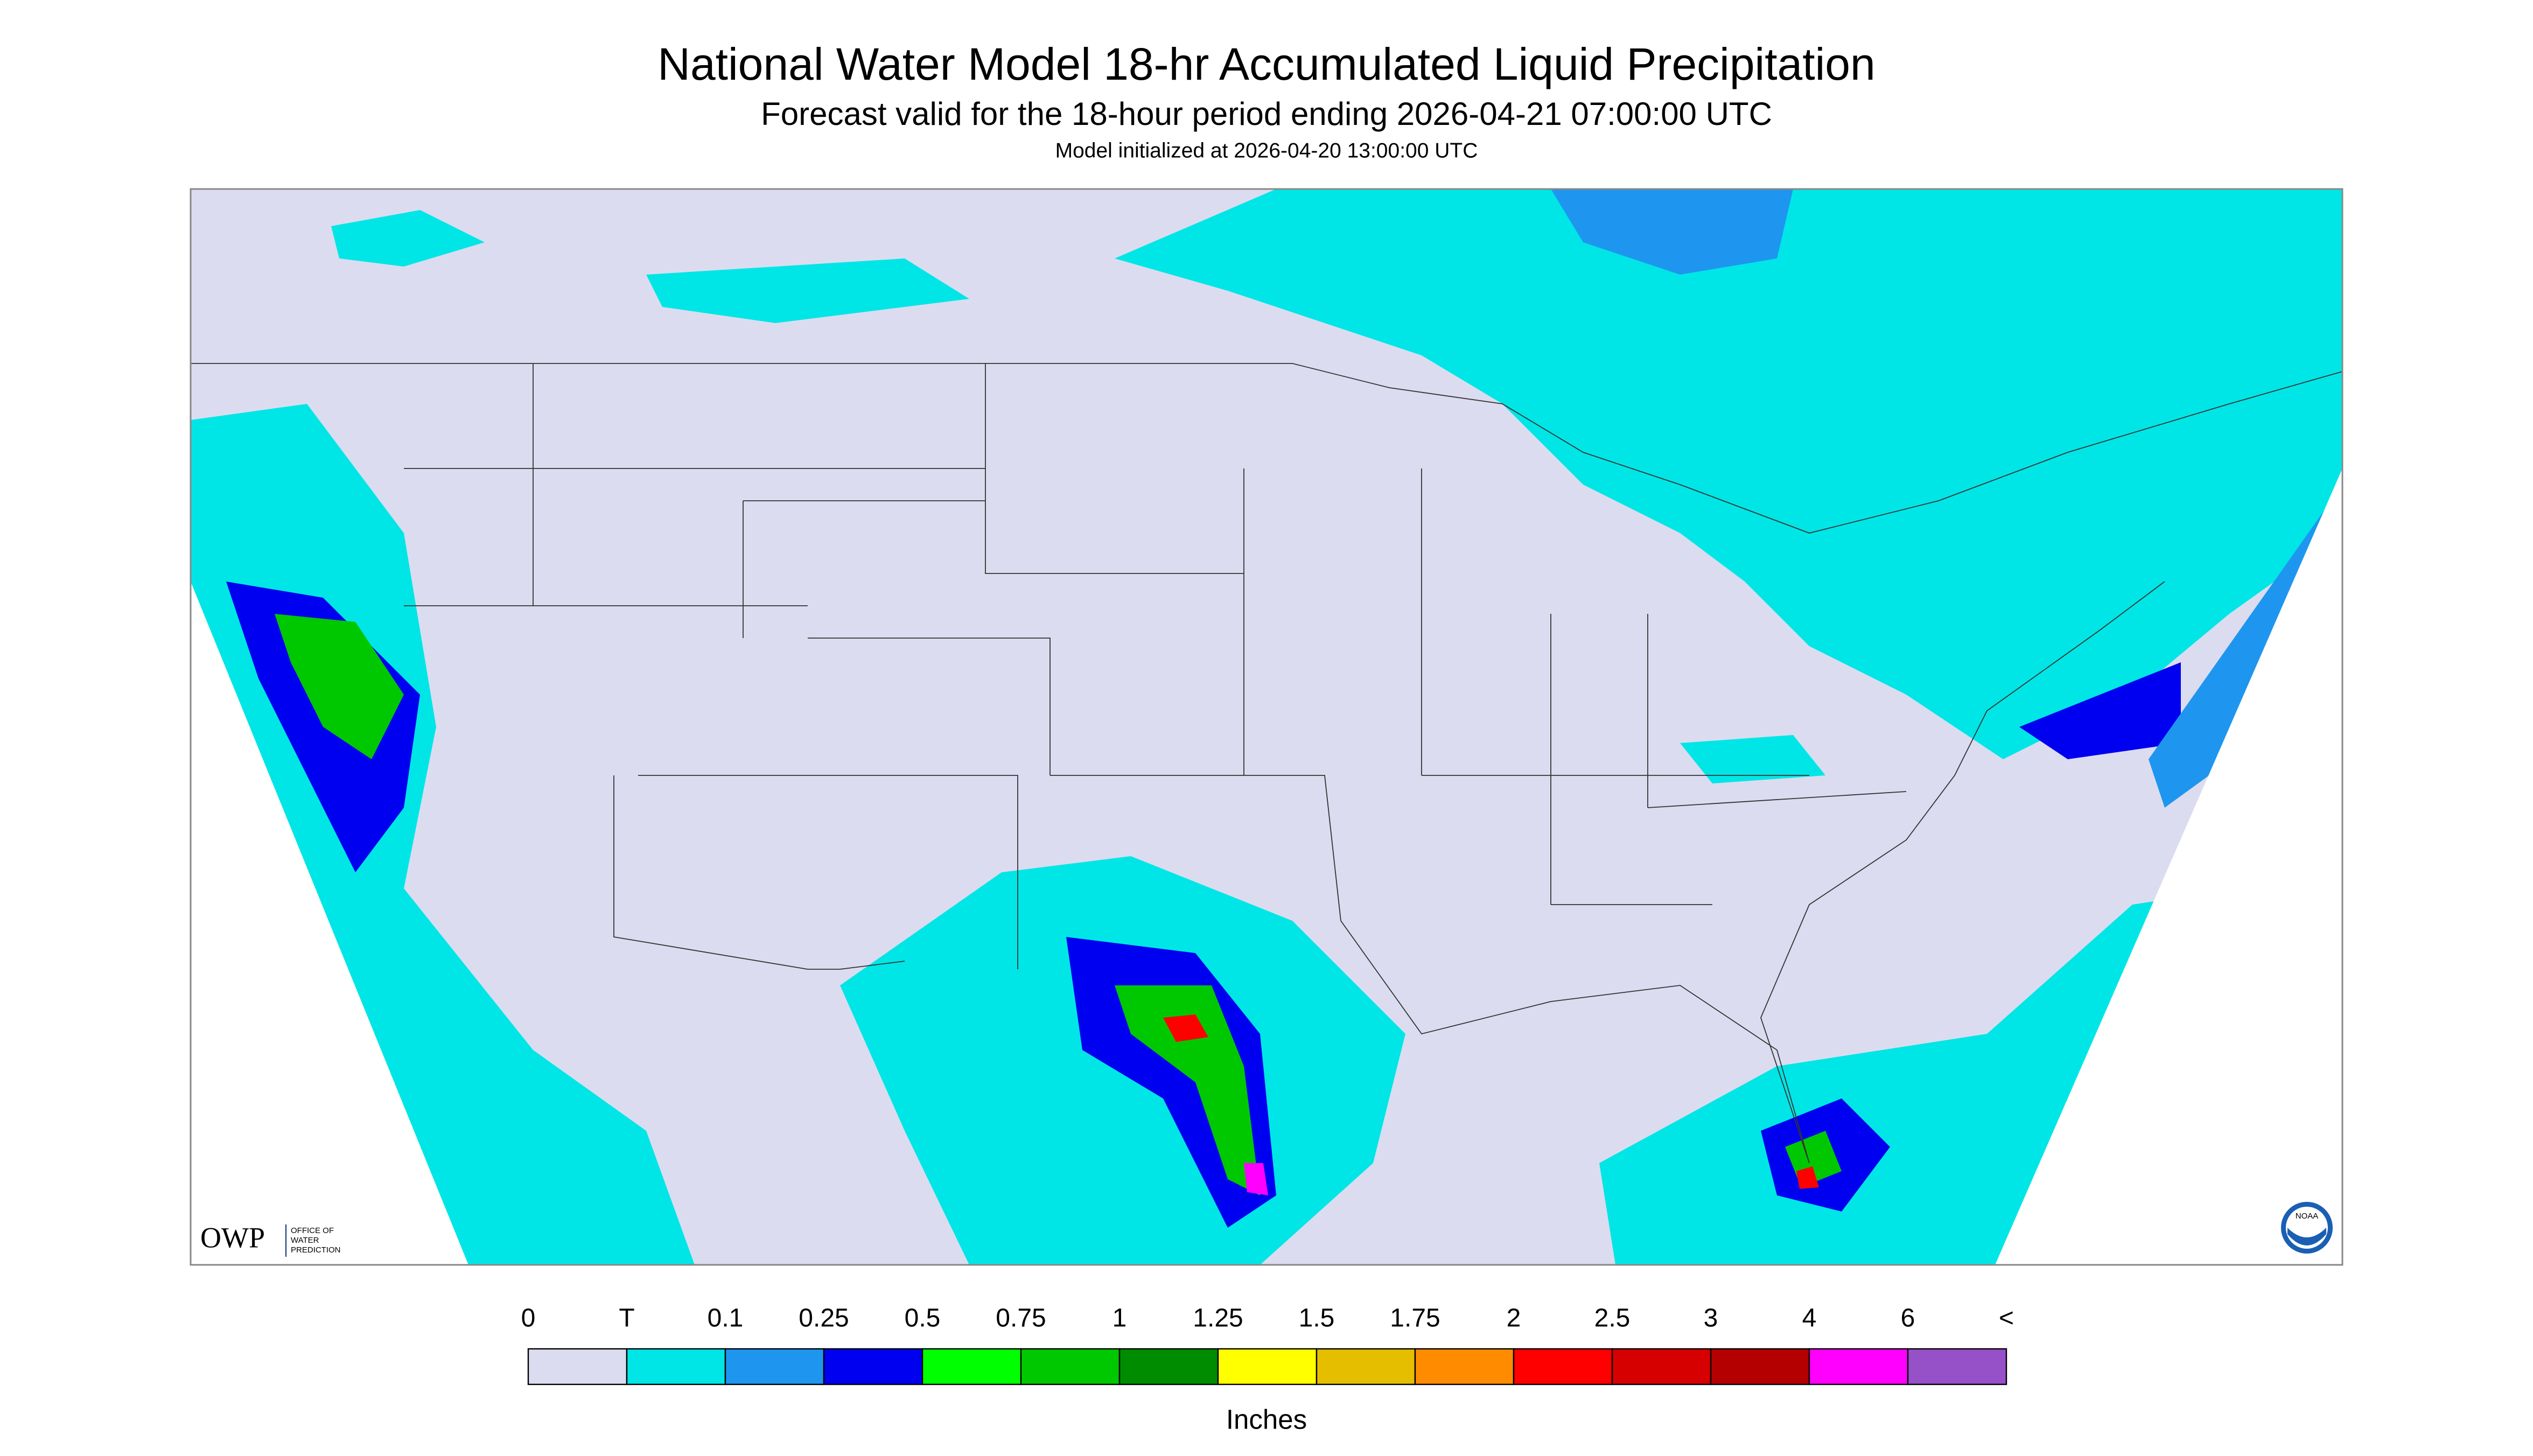  I want to click on colorbar-label: 0, so click(529, 1318).